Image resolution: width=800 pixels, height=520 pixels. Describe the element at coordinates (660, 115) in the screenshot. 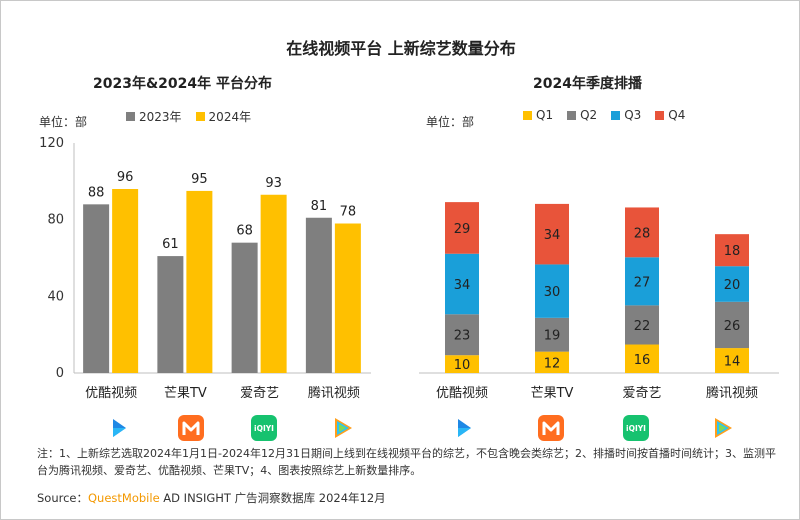

I see `legend-swatch-q4` at that location.